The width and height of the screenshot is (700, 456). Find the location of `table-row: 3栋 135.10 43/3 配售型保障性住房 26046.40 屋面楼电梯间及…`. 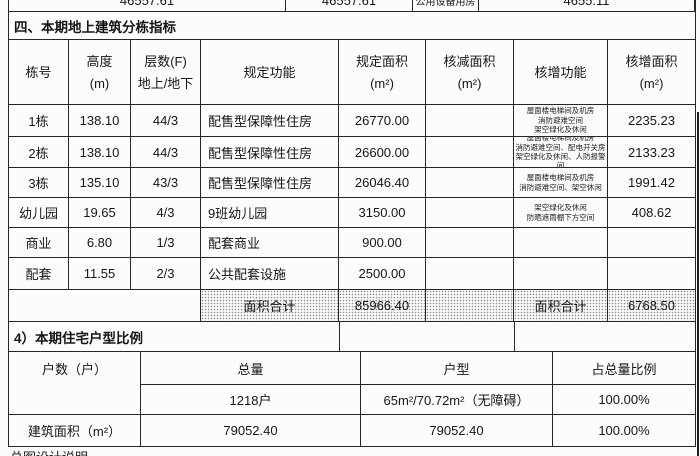

table-row: 3栋 135.10 43/3 配售型保障性住房 26046.40 屋面楼电梯间及… is located at coordinates (352, 183).